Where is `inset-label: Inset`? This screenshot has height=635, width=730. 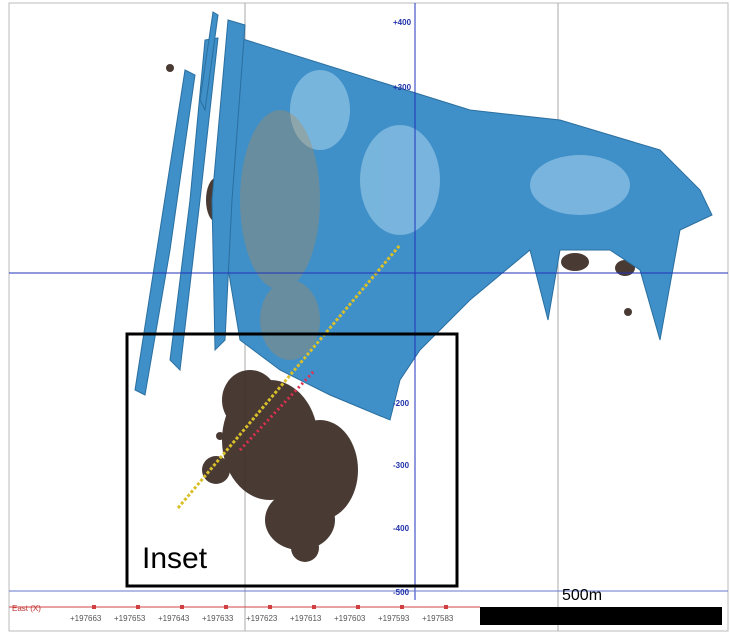
inset-label: Inset is located at coordinates (175, 558).